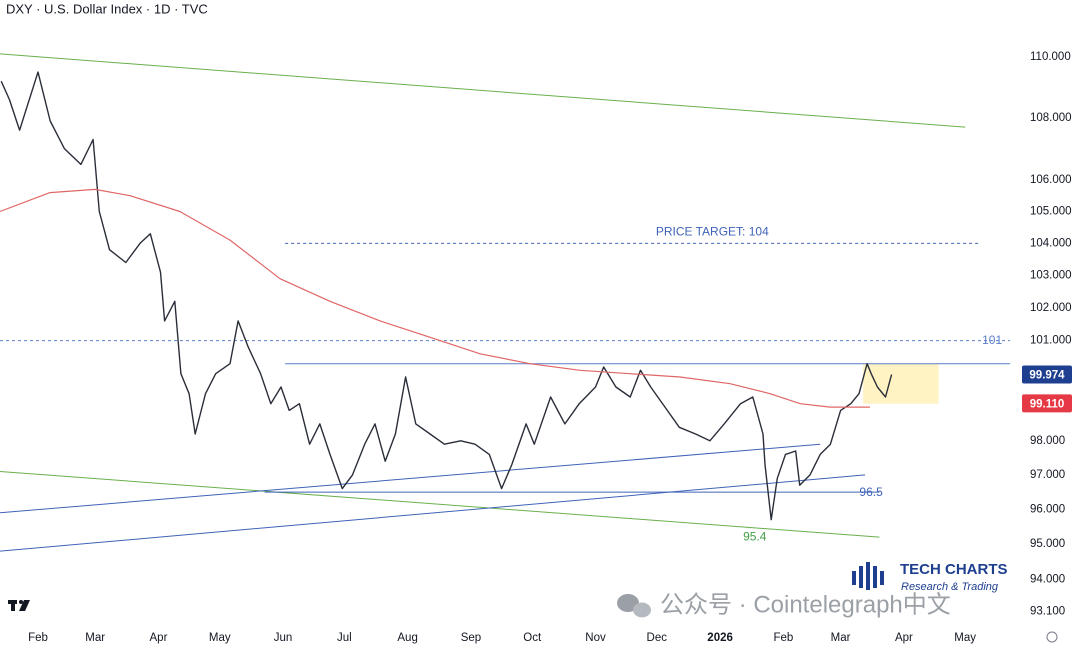  What do you see at coordinates (1051, 243) in the screenshot?
I see `y-tick-label: 104.000` at bounding box center [1051, 243].